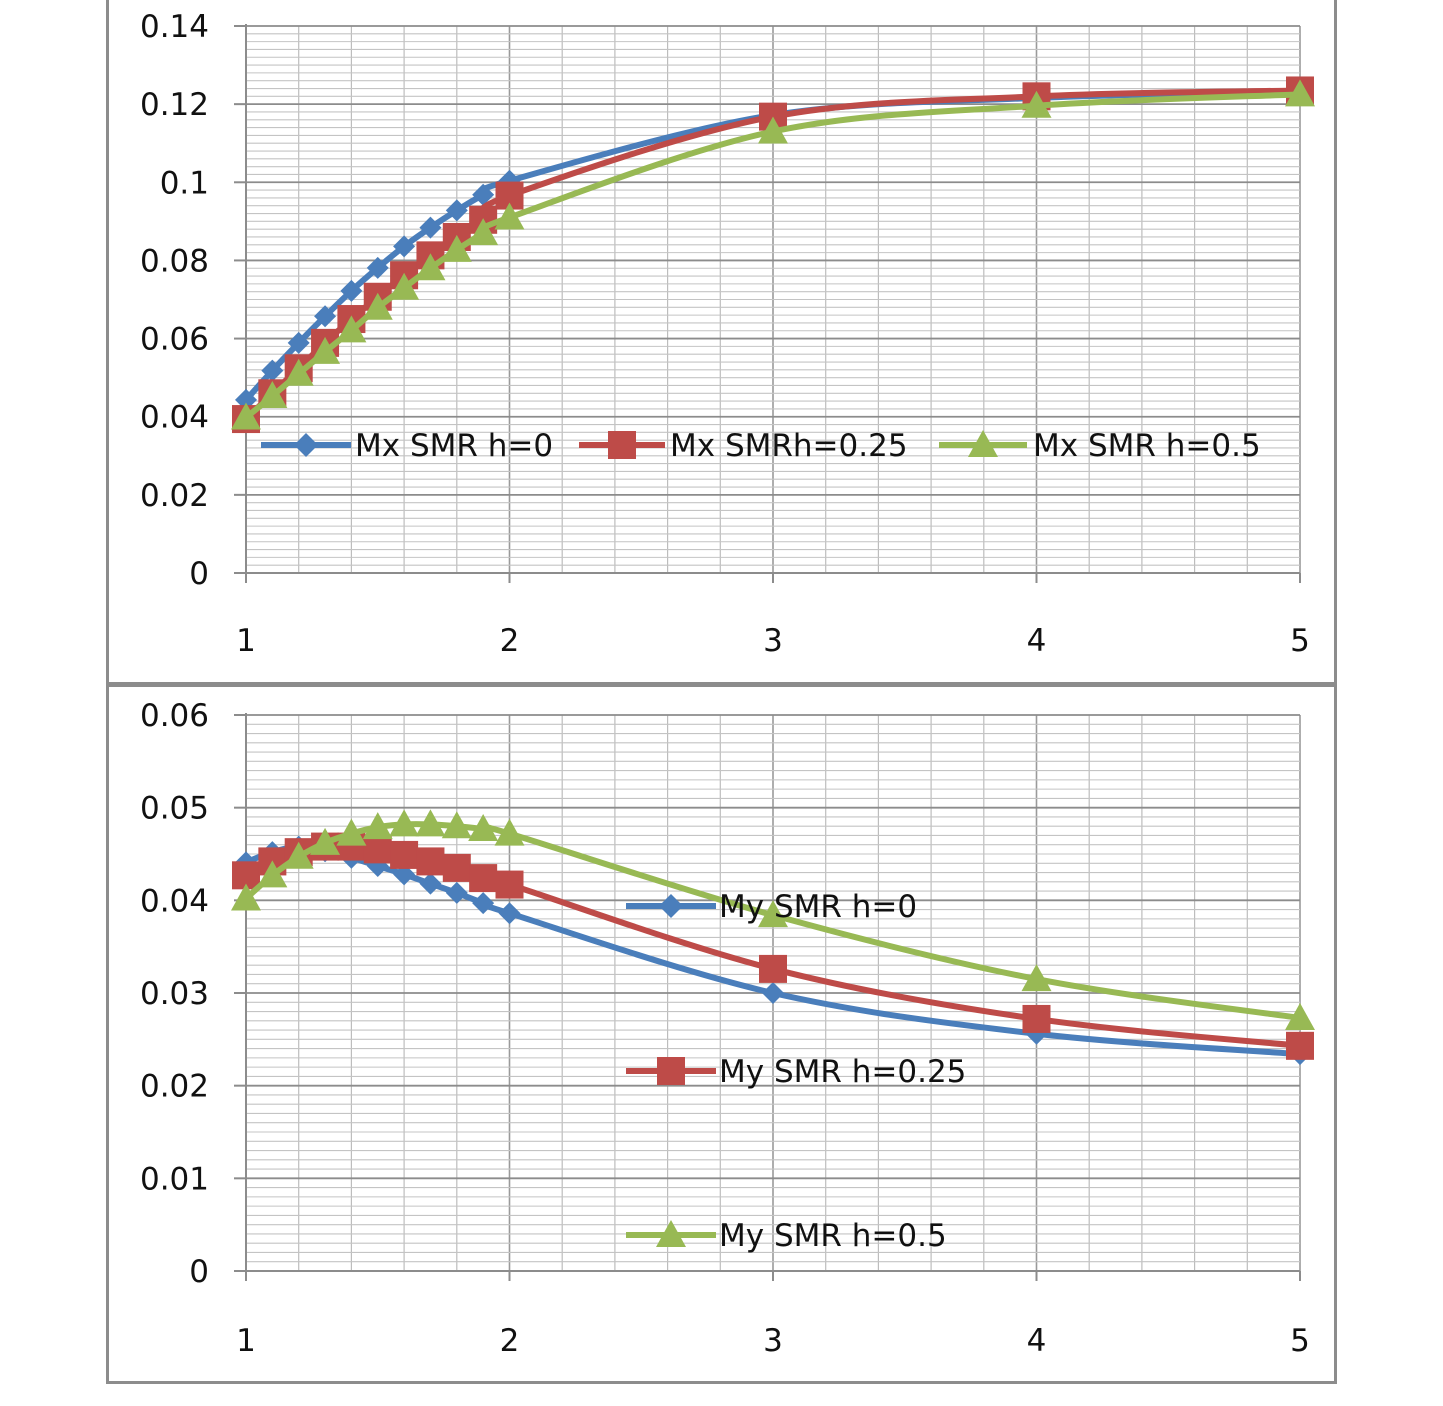 This screenshot has height=1406, width=1443. I want to click on legend-label: My SMR h=0, so click(818, 907).